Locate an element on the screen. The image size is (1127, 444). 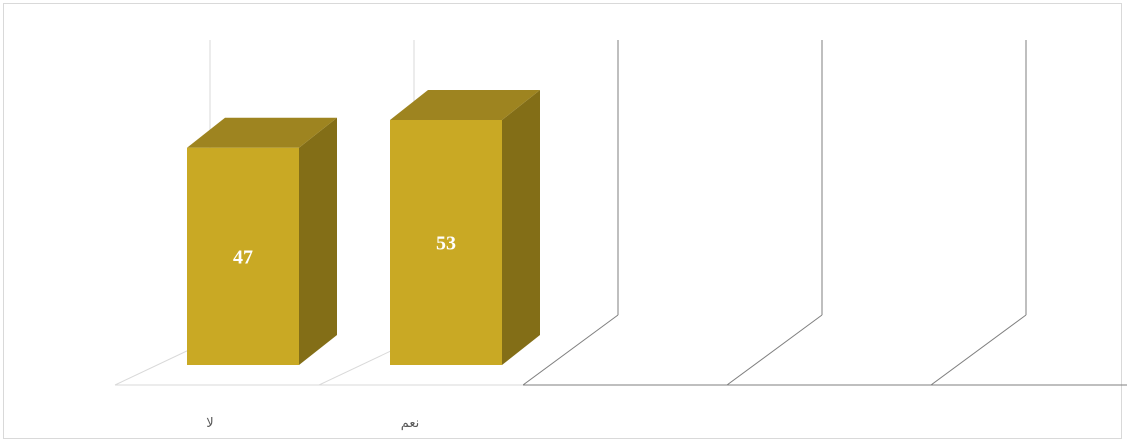
data-label: 53 is located at coordinates (446, 244).